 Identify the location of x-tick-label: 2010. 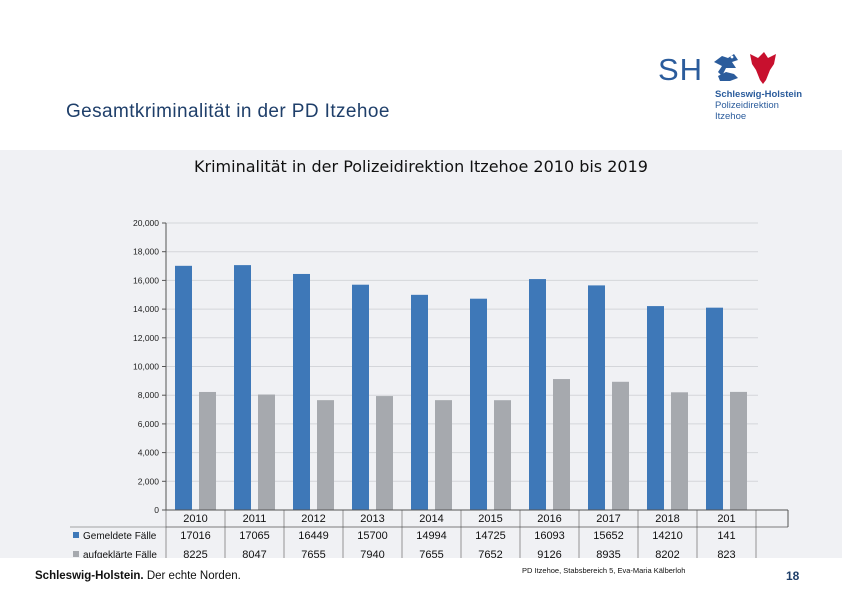
(195, 519).